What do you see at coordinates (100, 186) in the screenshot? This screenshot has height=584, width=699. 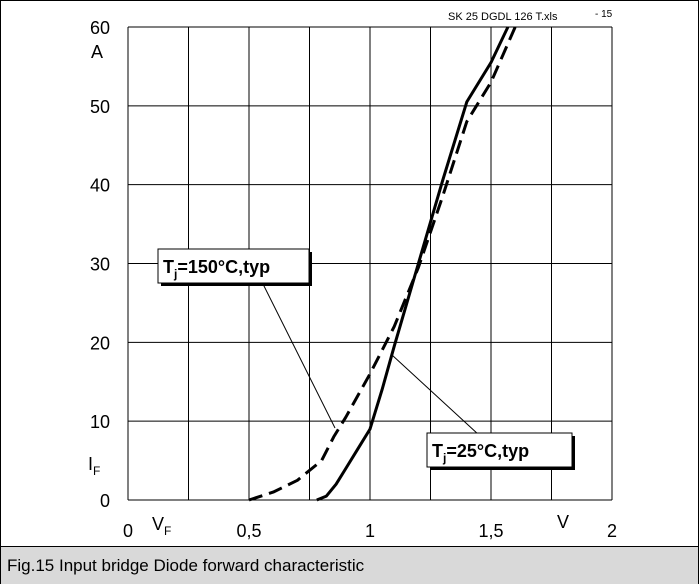 I see `y-tick-label: 40` at bounding box center [100, 186].